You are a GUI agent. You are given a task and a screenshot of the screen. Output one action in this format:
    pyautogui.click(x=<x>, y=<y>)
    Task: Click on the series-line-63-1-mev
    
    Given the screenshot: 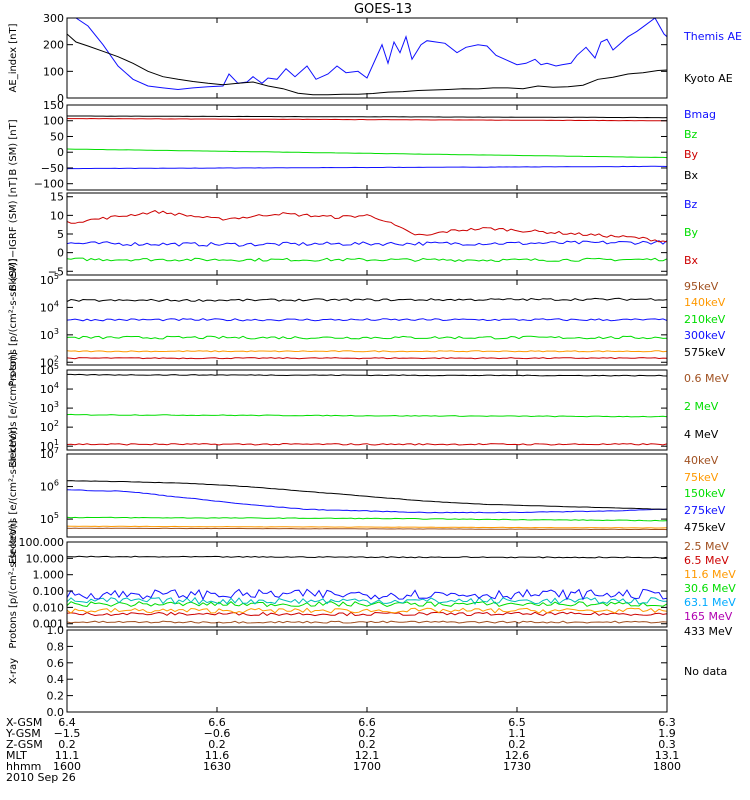 What is the action you would take?
    pyautogui.click(x=367, y=610)
    